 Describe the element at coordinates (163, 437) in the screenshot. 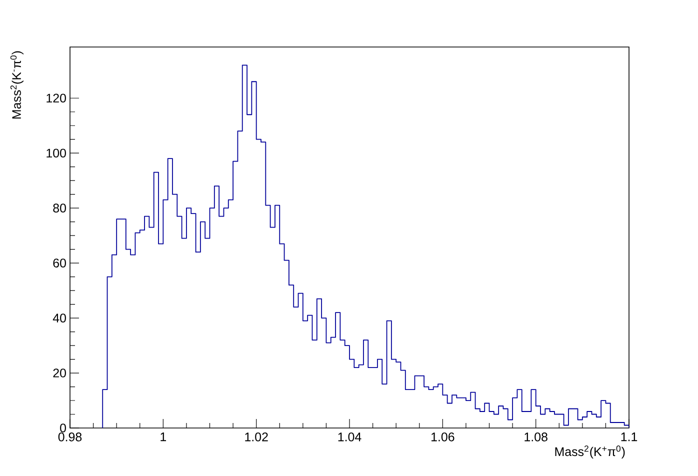

I see `x-tick-label: 1` at that location.